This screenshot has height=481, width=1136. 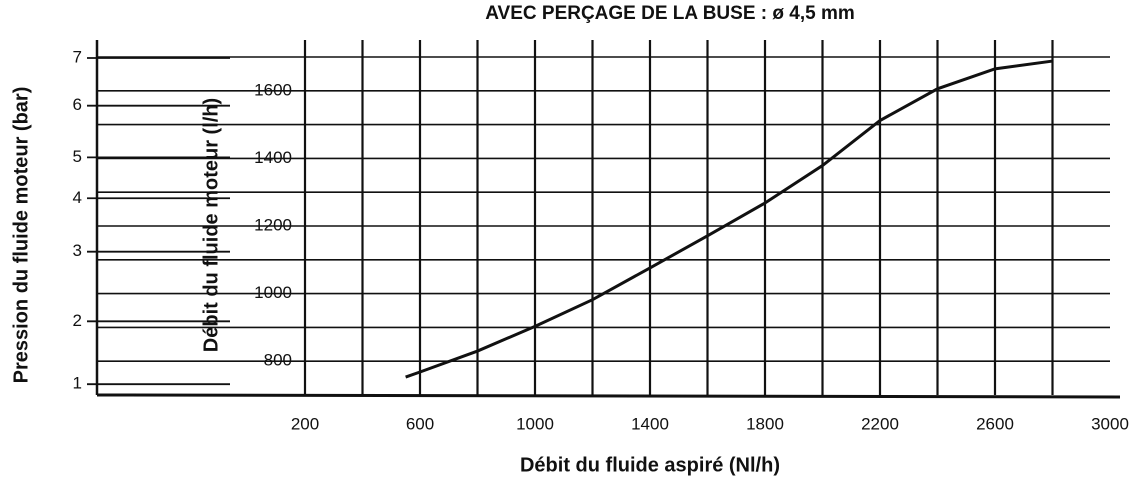 What do you see at coordinates (77, 104) in the screenshot?
I see `y2-tick-label: 6` at bounding box center [77, 104].